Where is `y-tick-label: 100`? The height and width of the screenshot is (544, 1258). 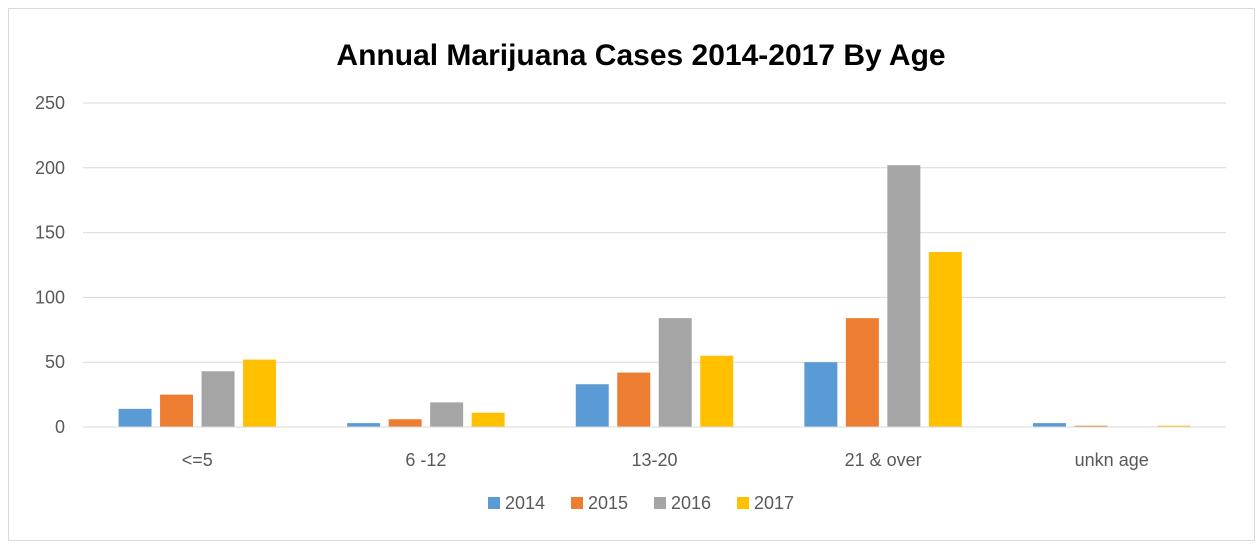 y-tick-label: 100 is located at coordinates (50, 297).